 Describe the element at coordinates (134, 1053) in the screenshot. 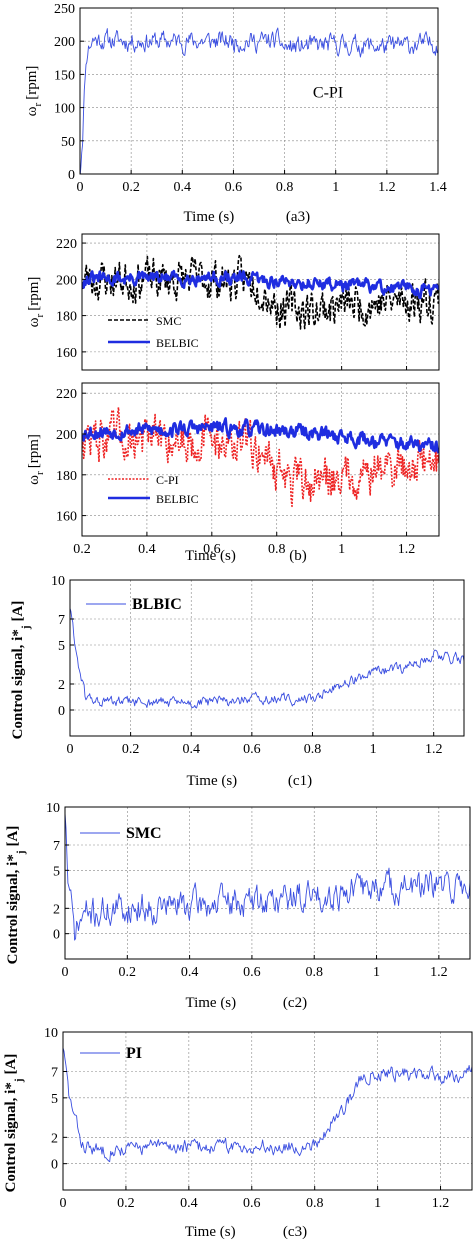

I see `legend-label: PI` at that location.